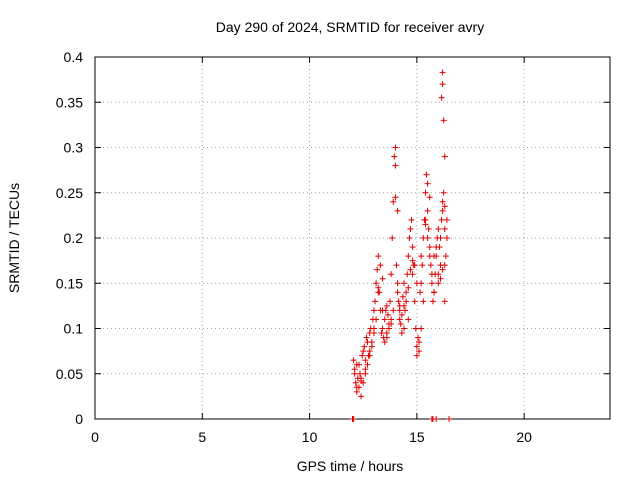 This screenshot has width=640, height=480. What do you see at coordinates (417, 437) in the screenshot?
I see `x-tick-label: 15` at bounding box center [417, 437].